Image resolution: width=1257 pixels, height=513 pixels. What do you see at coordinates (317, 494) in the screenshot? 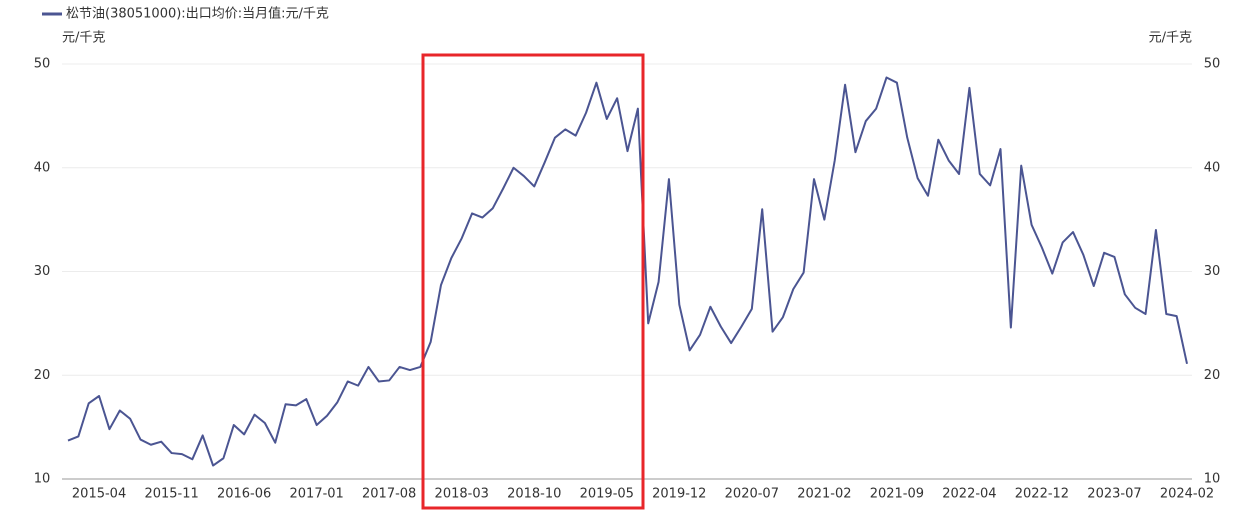
I see `x-tick-label: 2017-01` at bounding box center [317, 494].